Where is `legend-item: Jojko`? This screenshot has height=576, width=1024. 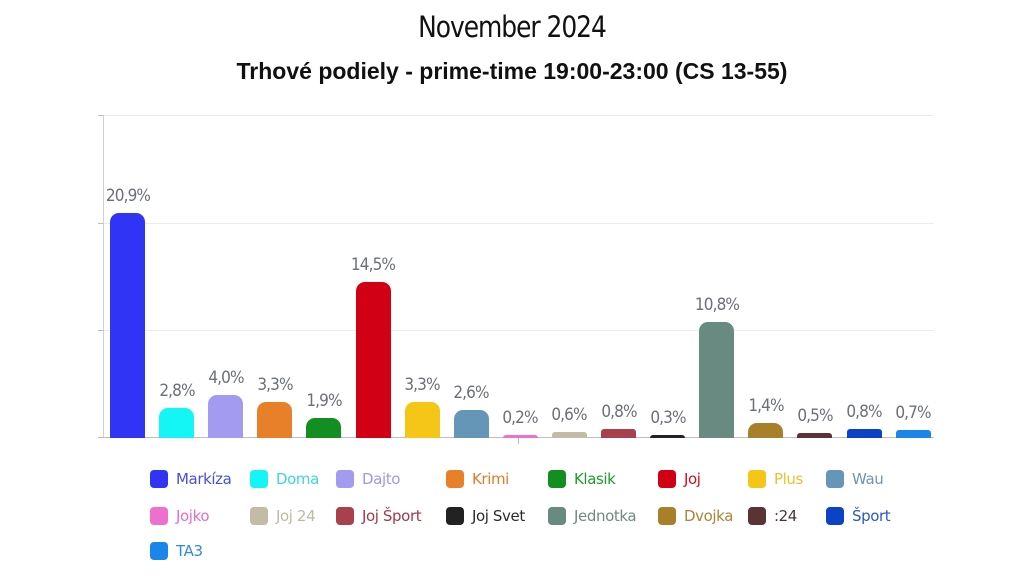 legend-item: Jojko is located at coordinates (180, 516).